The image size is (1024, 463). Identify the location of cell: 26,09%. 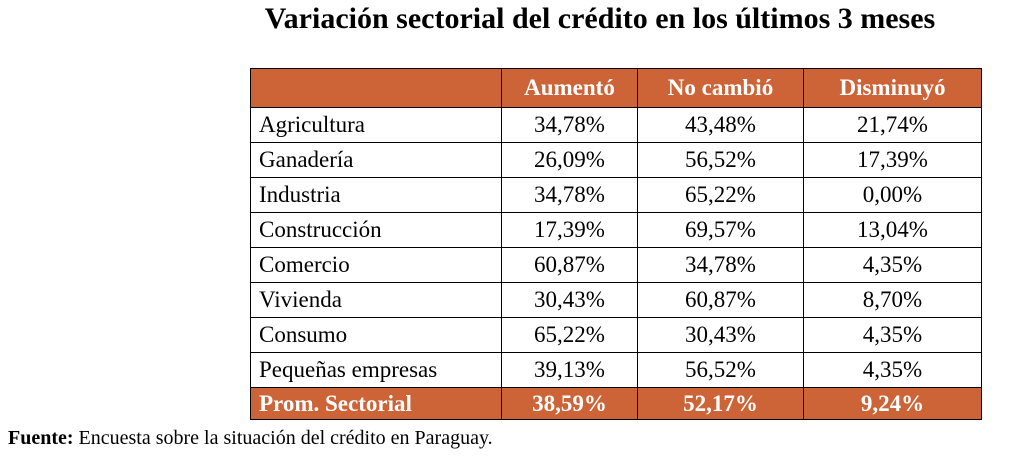
(569, 160).